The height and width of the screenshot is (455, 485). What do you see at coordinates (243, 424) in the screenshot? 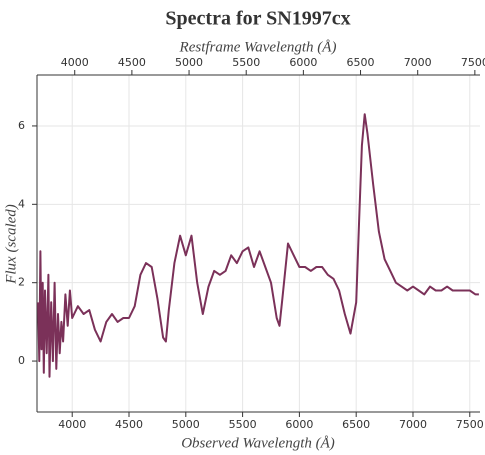
I see `x-tick-label: 5500` at bounding box center [243, 424].